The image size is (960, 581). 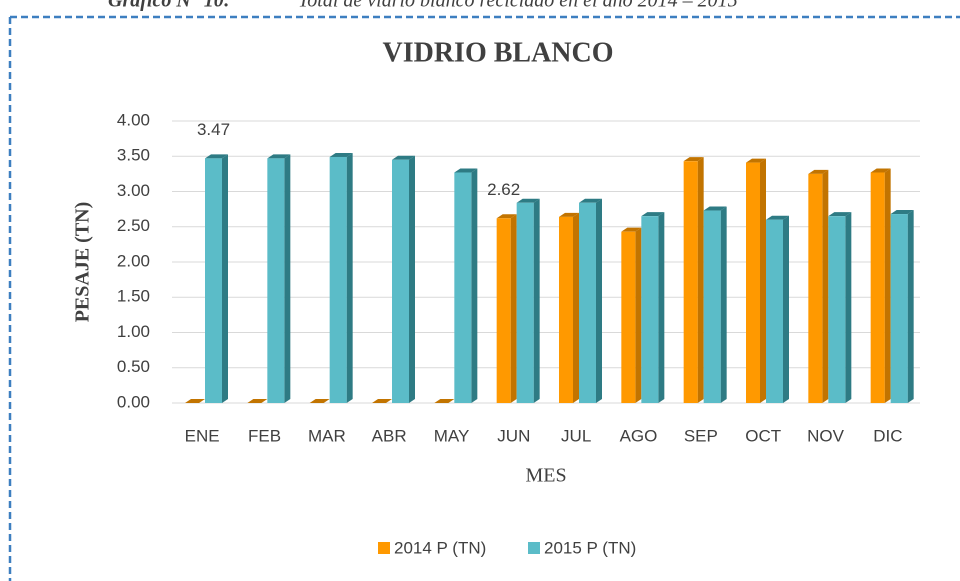 What do you see at coordinates (389, 435) in the screenshot?
I see `x-tick-label: ABR` at bounding box center [389, 435].